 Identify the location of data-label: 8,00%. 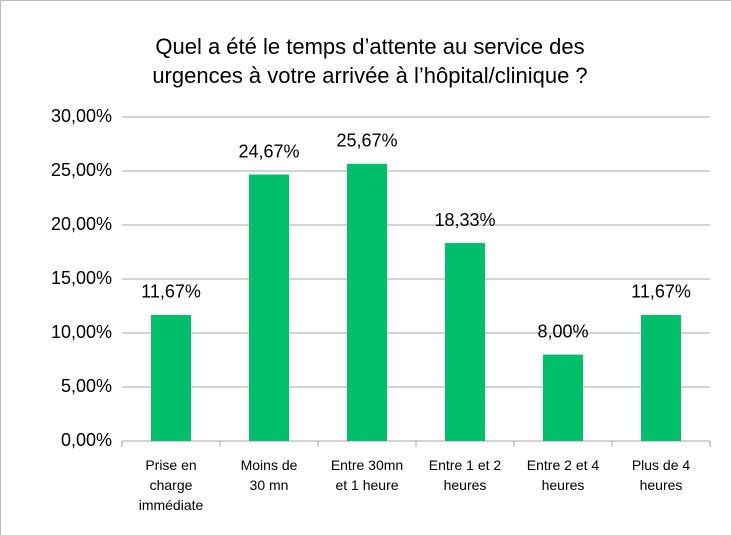
(562, 331).